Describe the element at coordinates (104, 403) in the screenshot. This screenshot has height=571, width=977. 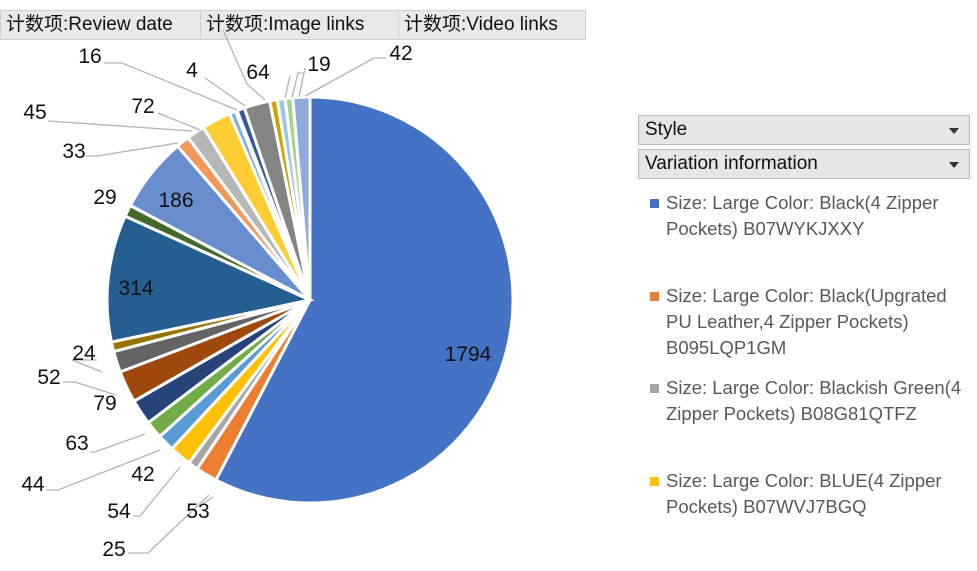
I see `data-label-79: 79` at that location.